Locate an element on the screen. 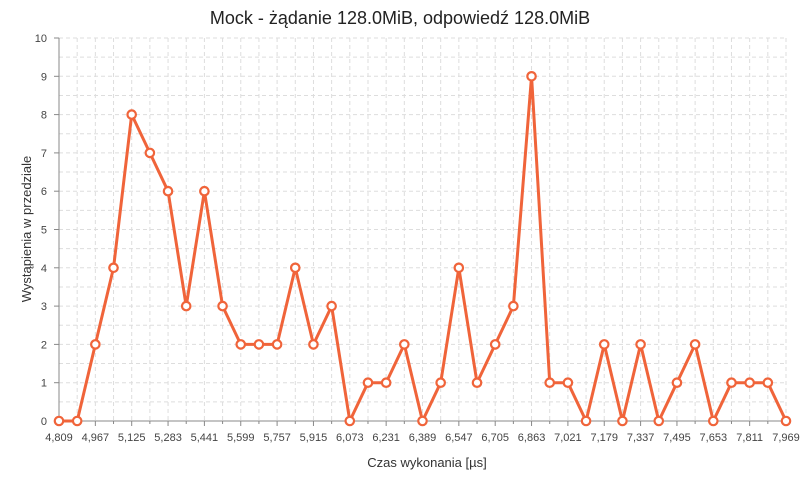 The image size is (800, 480). x-tick-label: 7,337 is located at coordinates (641, 438).